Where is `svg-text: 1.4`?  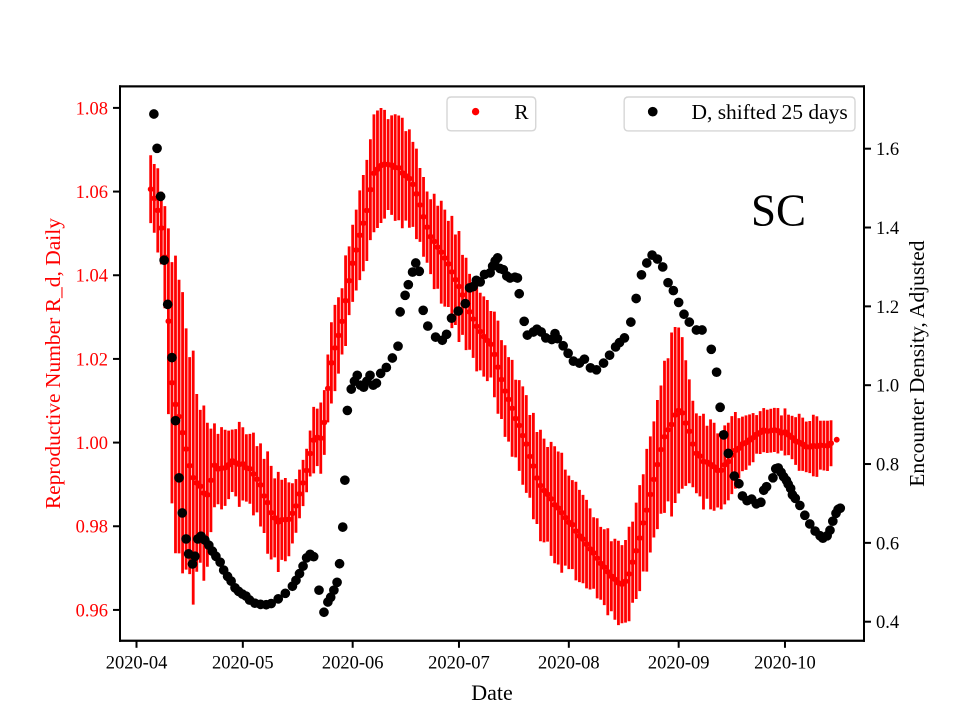
svg-text: 1.4 is located at coordinates (887, 228).